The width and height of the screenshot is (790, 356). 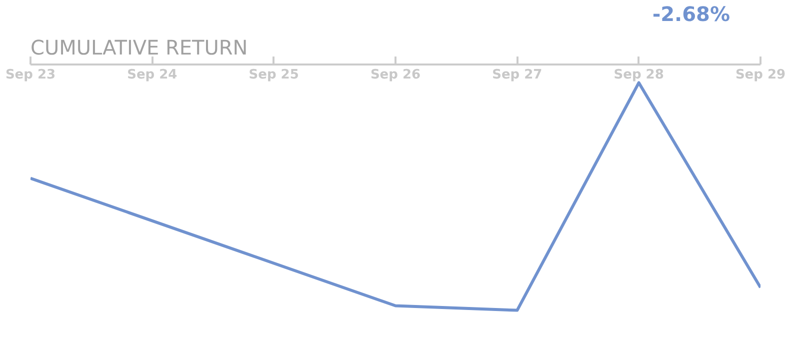 I want to click on text: -2.68%, so click(x=691, y=14).